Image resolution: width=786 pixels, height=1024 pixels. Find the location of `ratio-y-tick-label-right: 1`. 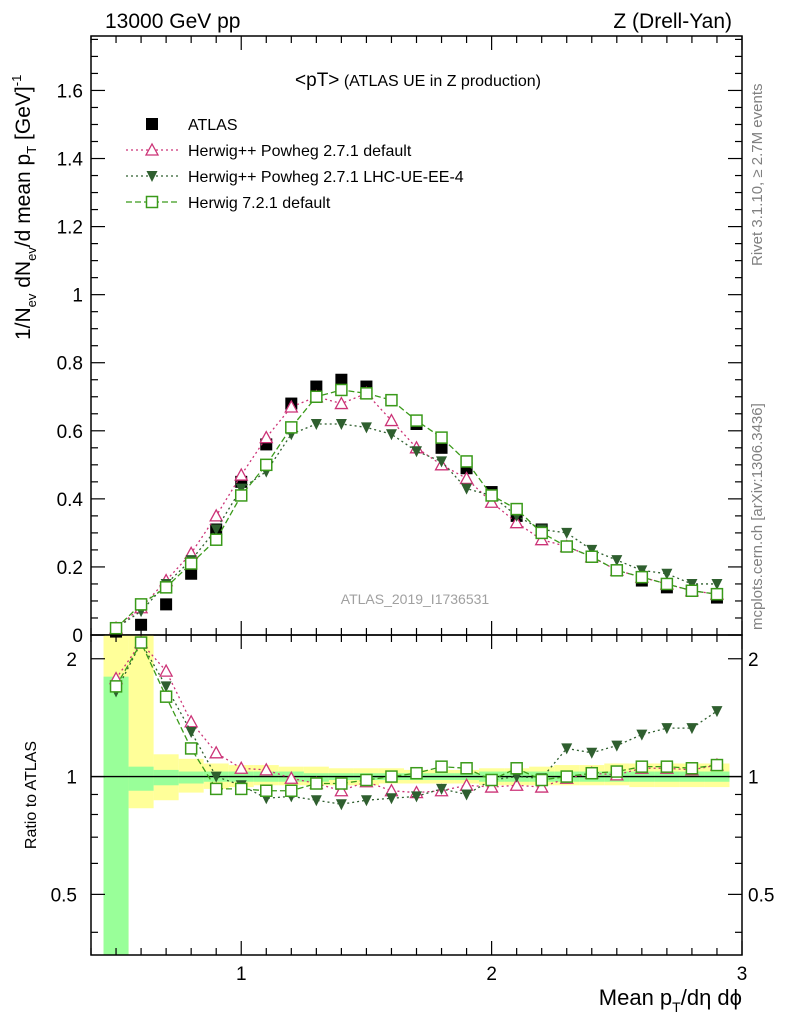

ratio-y-tick-label-right: 1 is located at coordinates (753, 778).